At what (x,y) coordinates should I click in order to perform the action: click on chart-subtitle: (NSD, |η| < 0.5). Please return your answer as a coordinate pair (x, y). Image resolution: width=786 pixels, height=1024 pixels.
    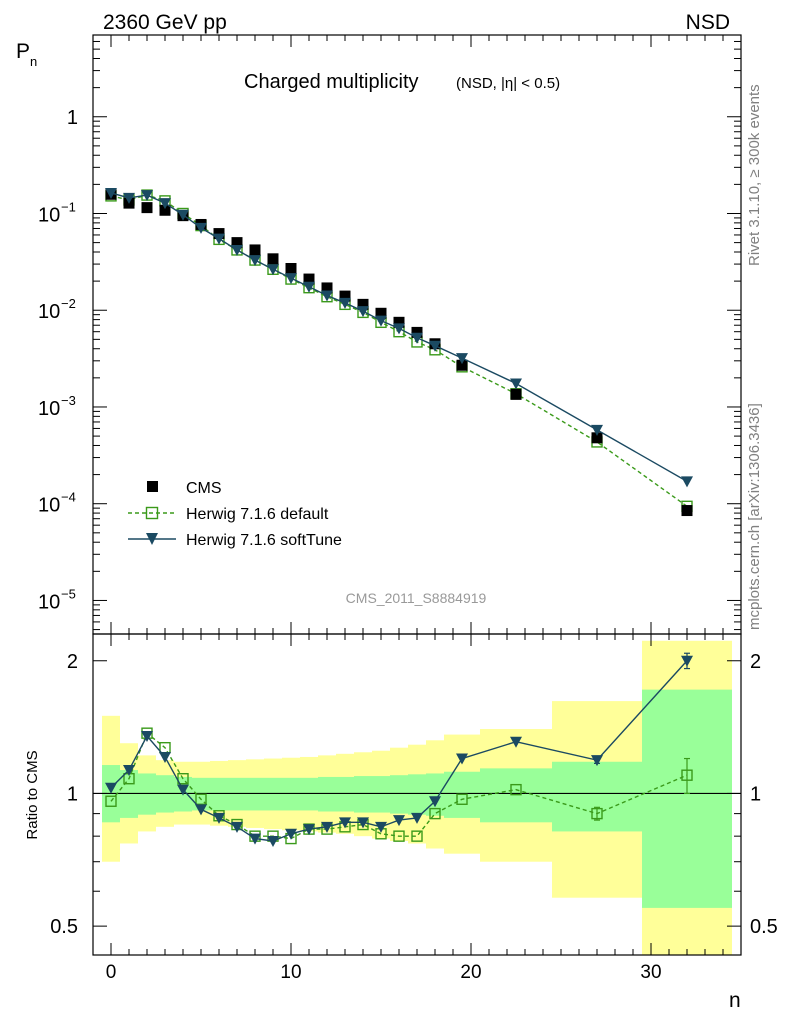
    Looking at the image, I should click on (508, 83).